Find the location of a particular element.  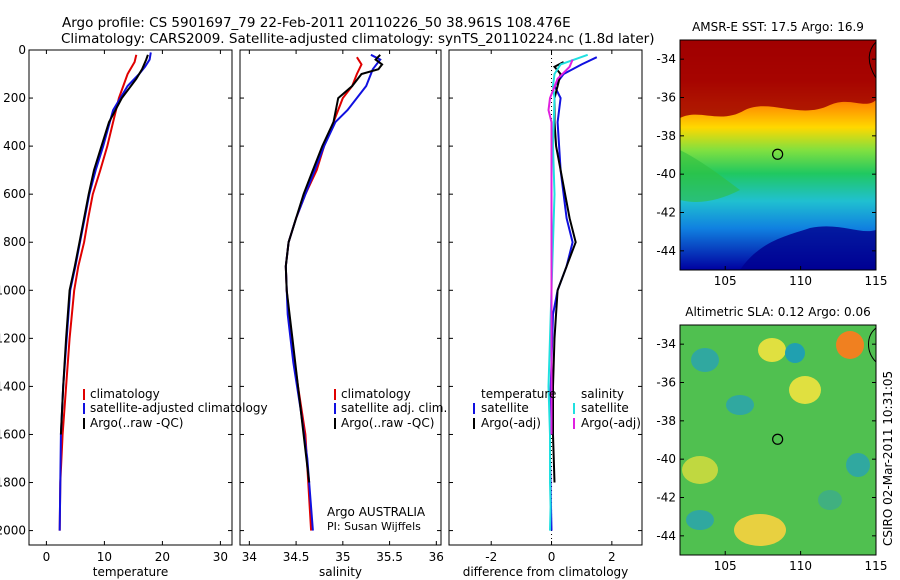

sla-contour is located at coordinates (872, 345).